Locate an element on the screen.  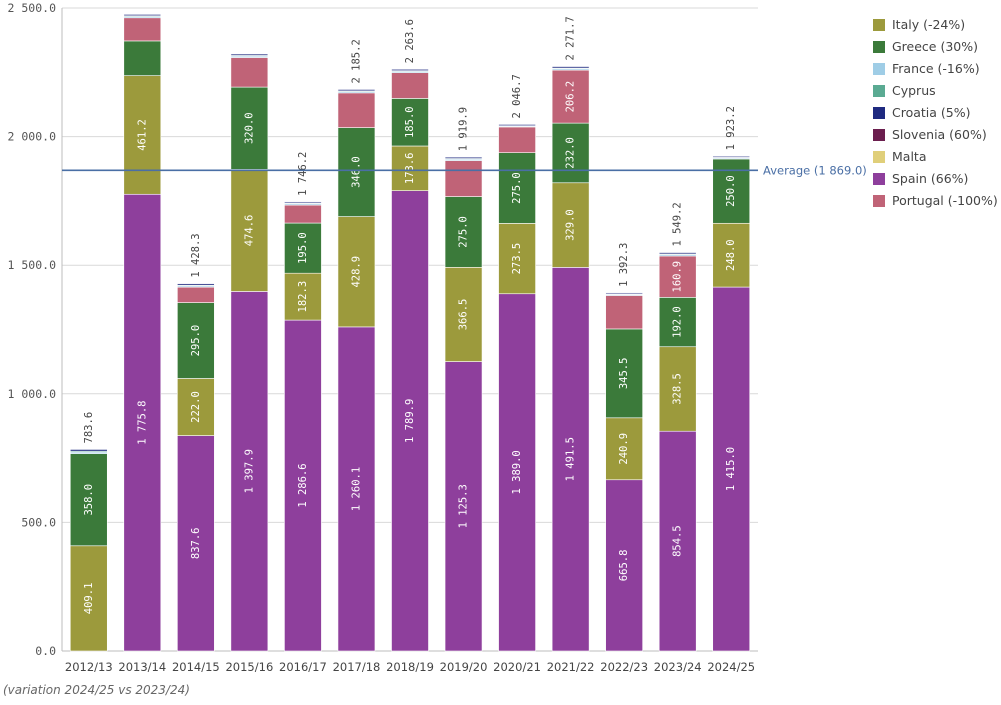
x-tick-label: 2018/19 is located at coordinates (410, 667).